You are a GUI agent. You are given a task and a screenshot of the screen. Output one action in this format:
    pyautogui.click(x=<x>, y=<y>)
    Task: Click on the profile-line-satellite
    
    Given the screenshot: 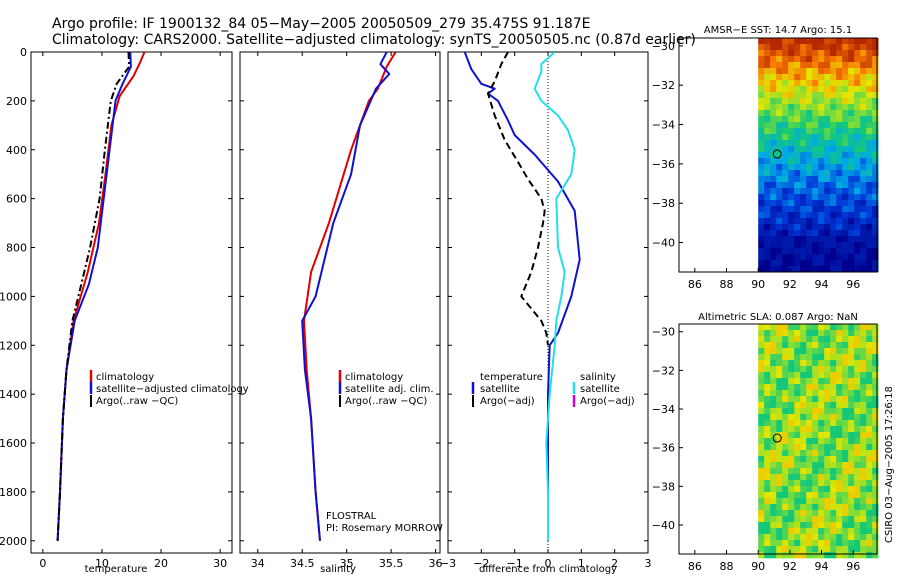 What is the action you would take?
    pyautogui.click(x=94, y=296)
    